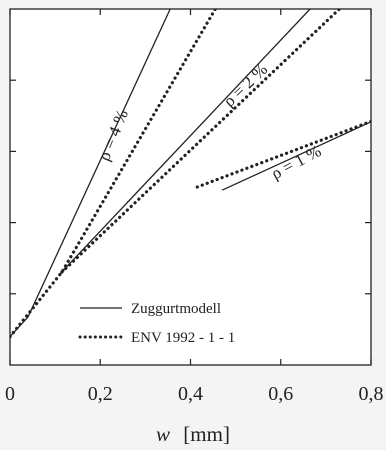 This screenshot has height=450, width=386. Describe the element at coordinates (371, 394) in the screenshot. I see `x-tick-label-0-8: 0,8` at that location.